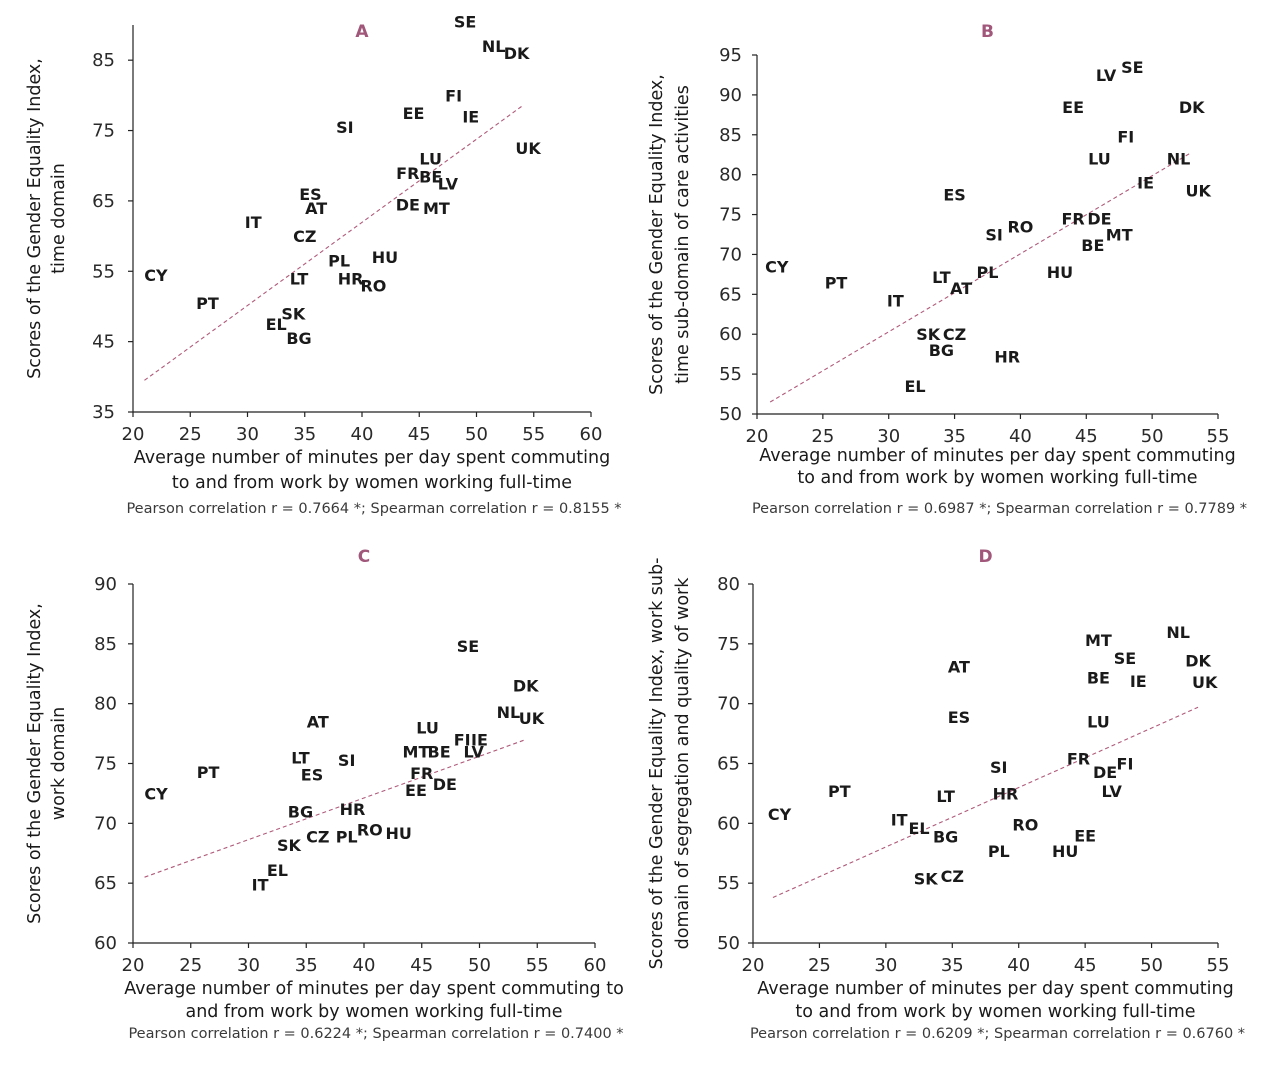 This screenshot has height=1068, width=1276. Describe the element at coordinates (373, 1012) in the screenshot. I see `x-axis-title-line: and from work by women working full-time` at that location.